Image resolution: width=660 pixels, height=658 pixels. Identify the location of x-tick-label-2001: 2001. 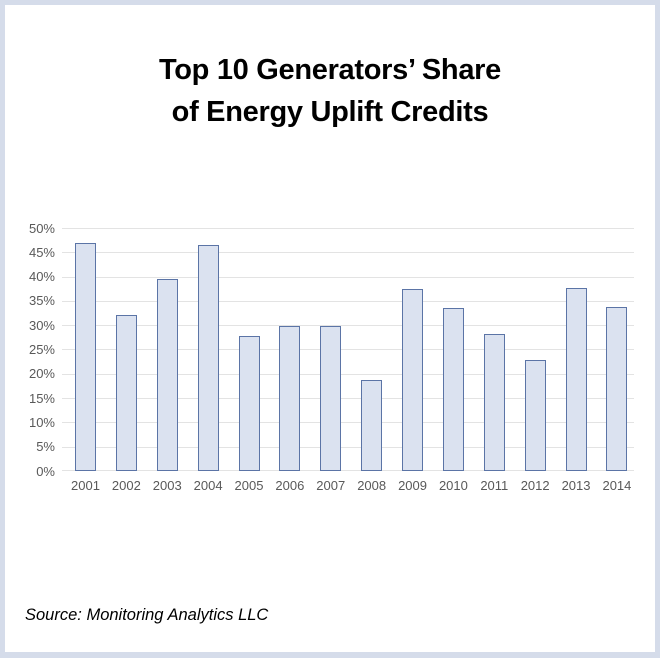
(85, 485).